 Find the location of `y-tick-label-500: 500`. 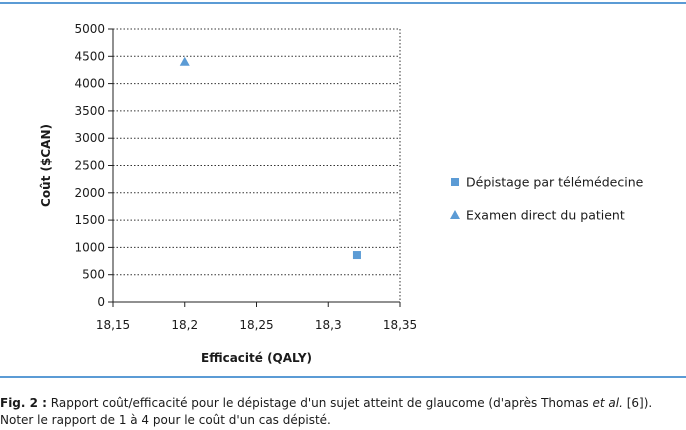

y-tick-label-500: 500 is located at coordinates (93, 275).